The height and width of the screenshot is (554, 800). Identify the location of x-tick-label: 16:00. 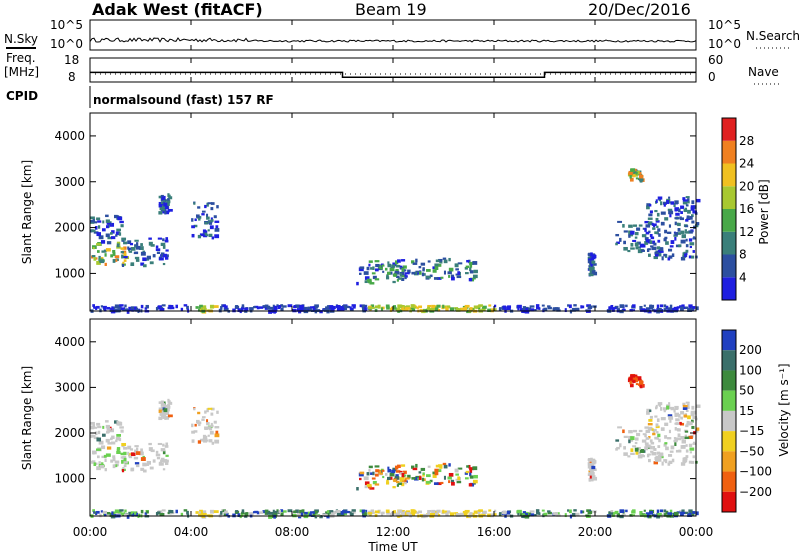
(494, 532).